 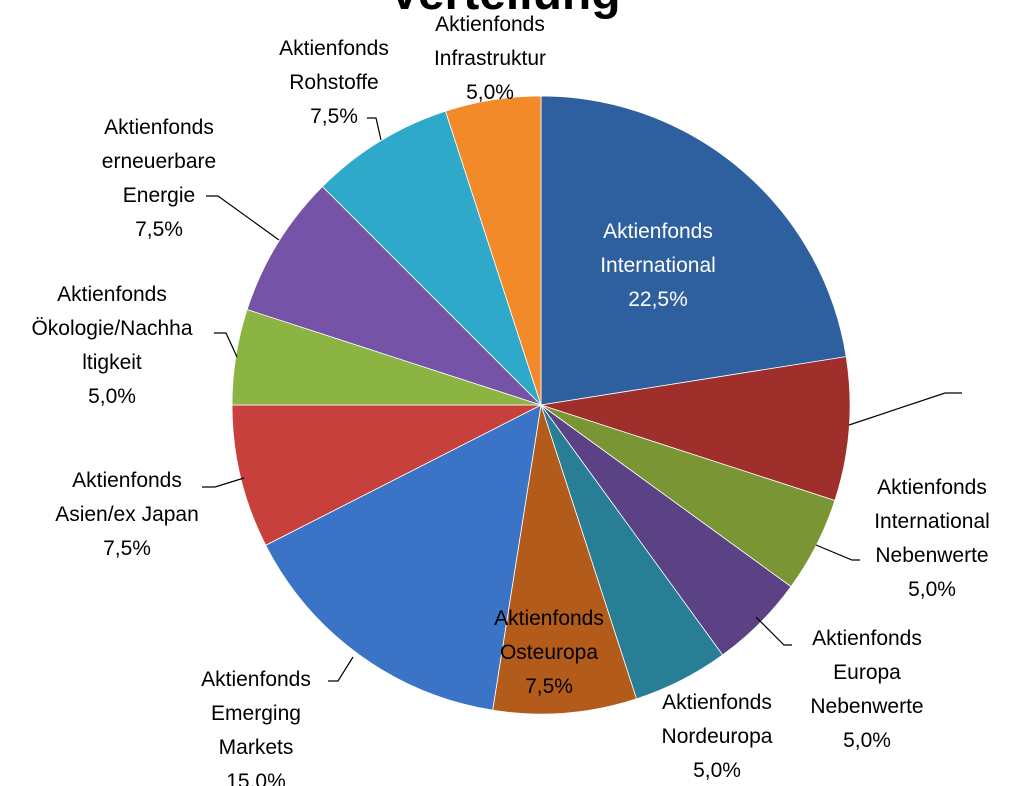 I want to click on slice-name-line: Markets, so click(x=256, y=747).